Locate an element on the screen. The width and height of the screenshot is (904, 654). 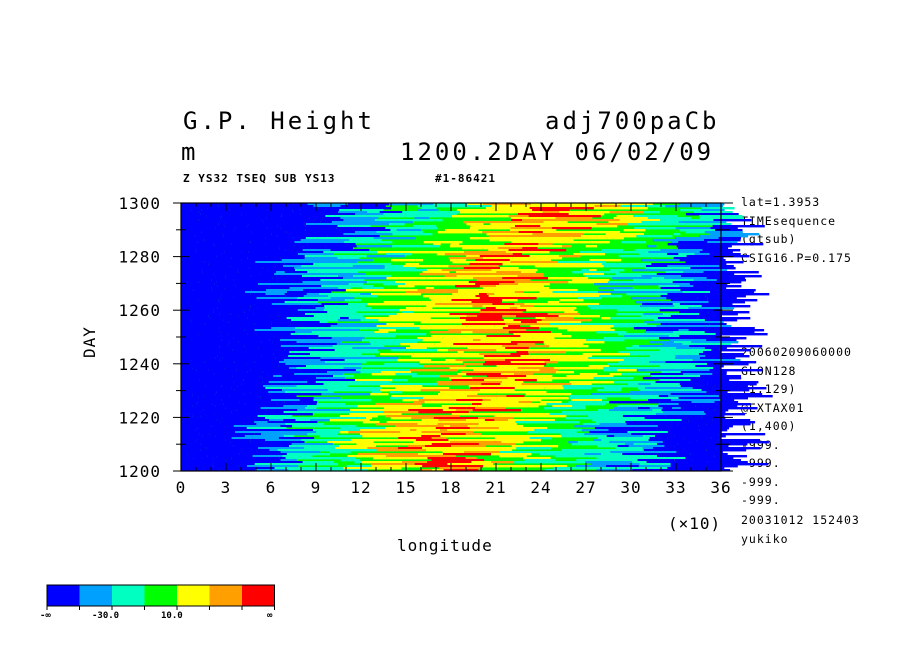
y-tick-label: 1220 is located at coordinates (139, 417).